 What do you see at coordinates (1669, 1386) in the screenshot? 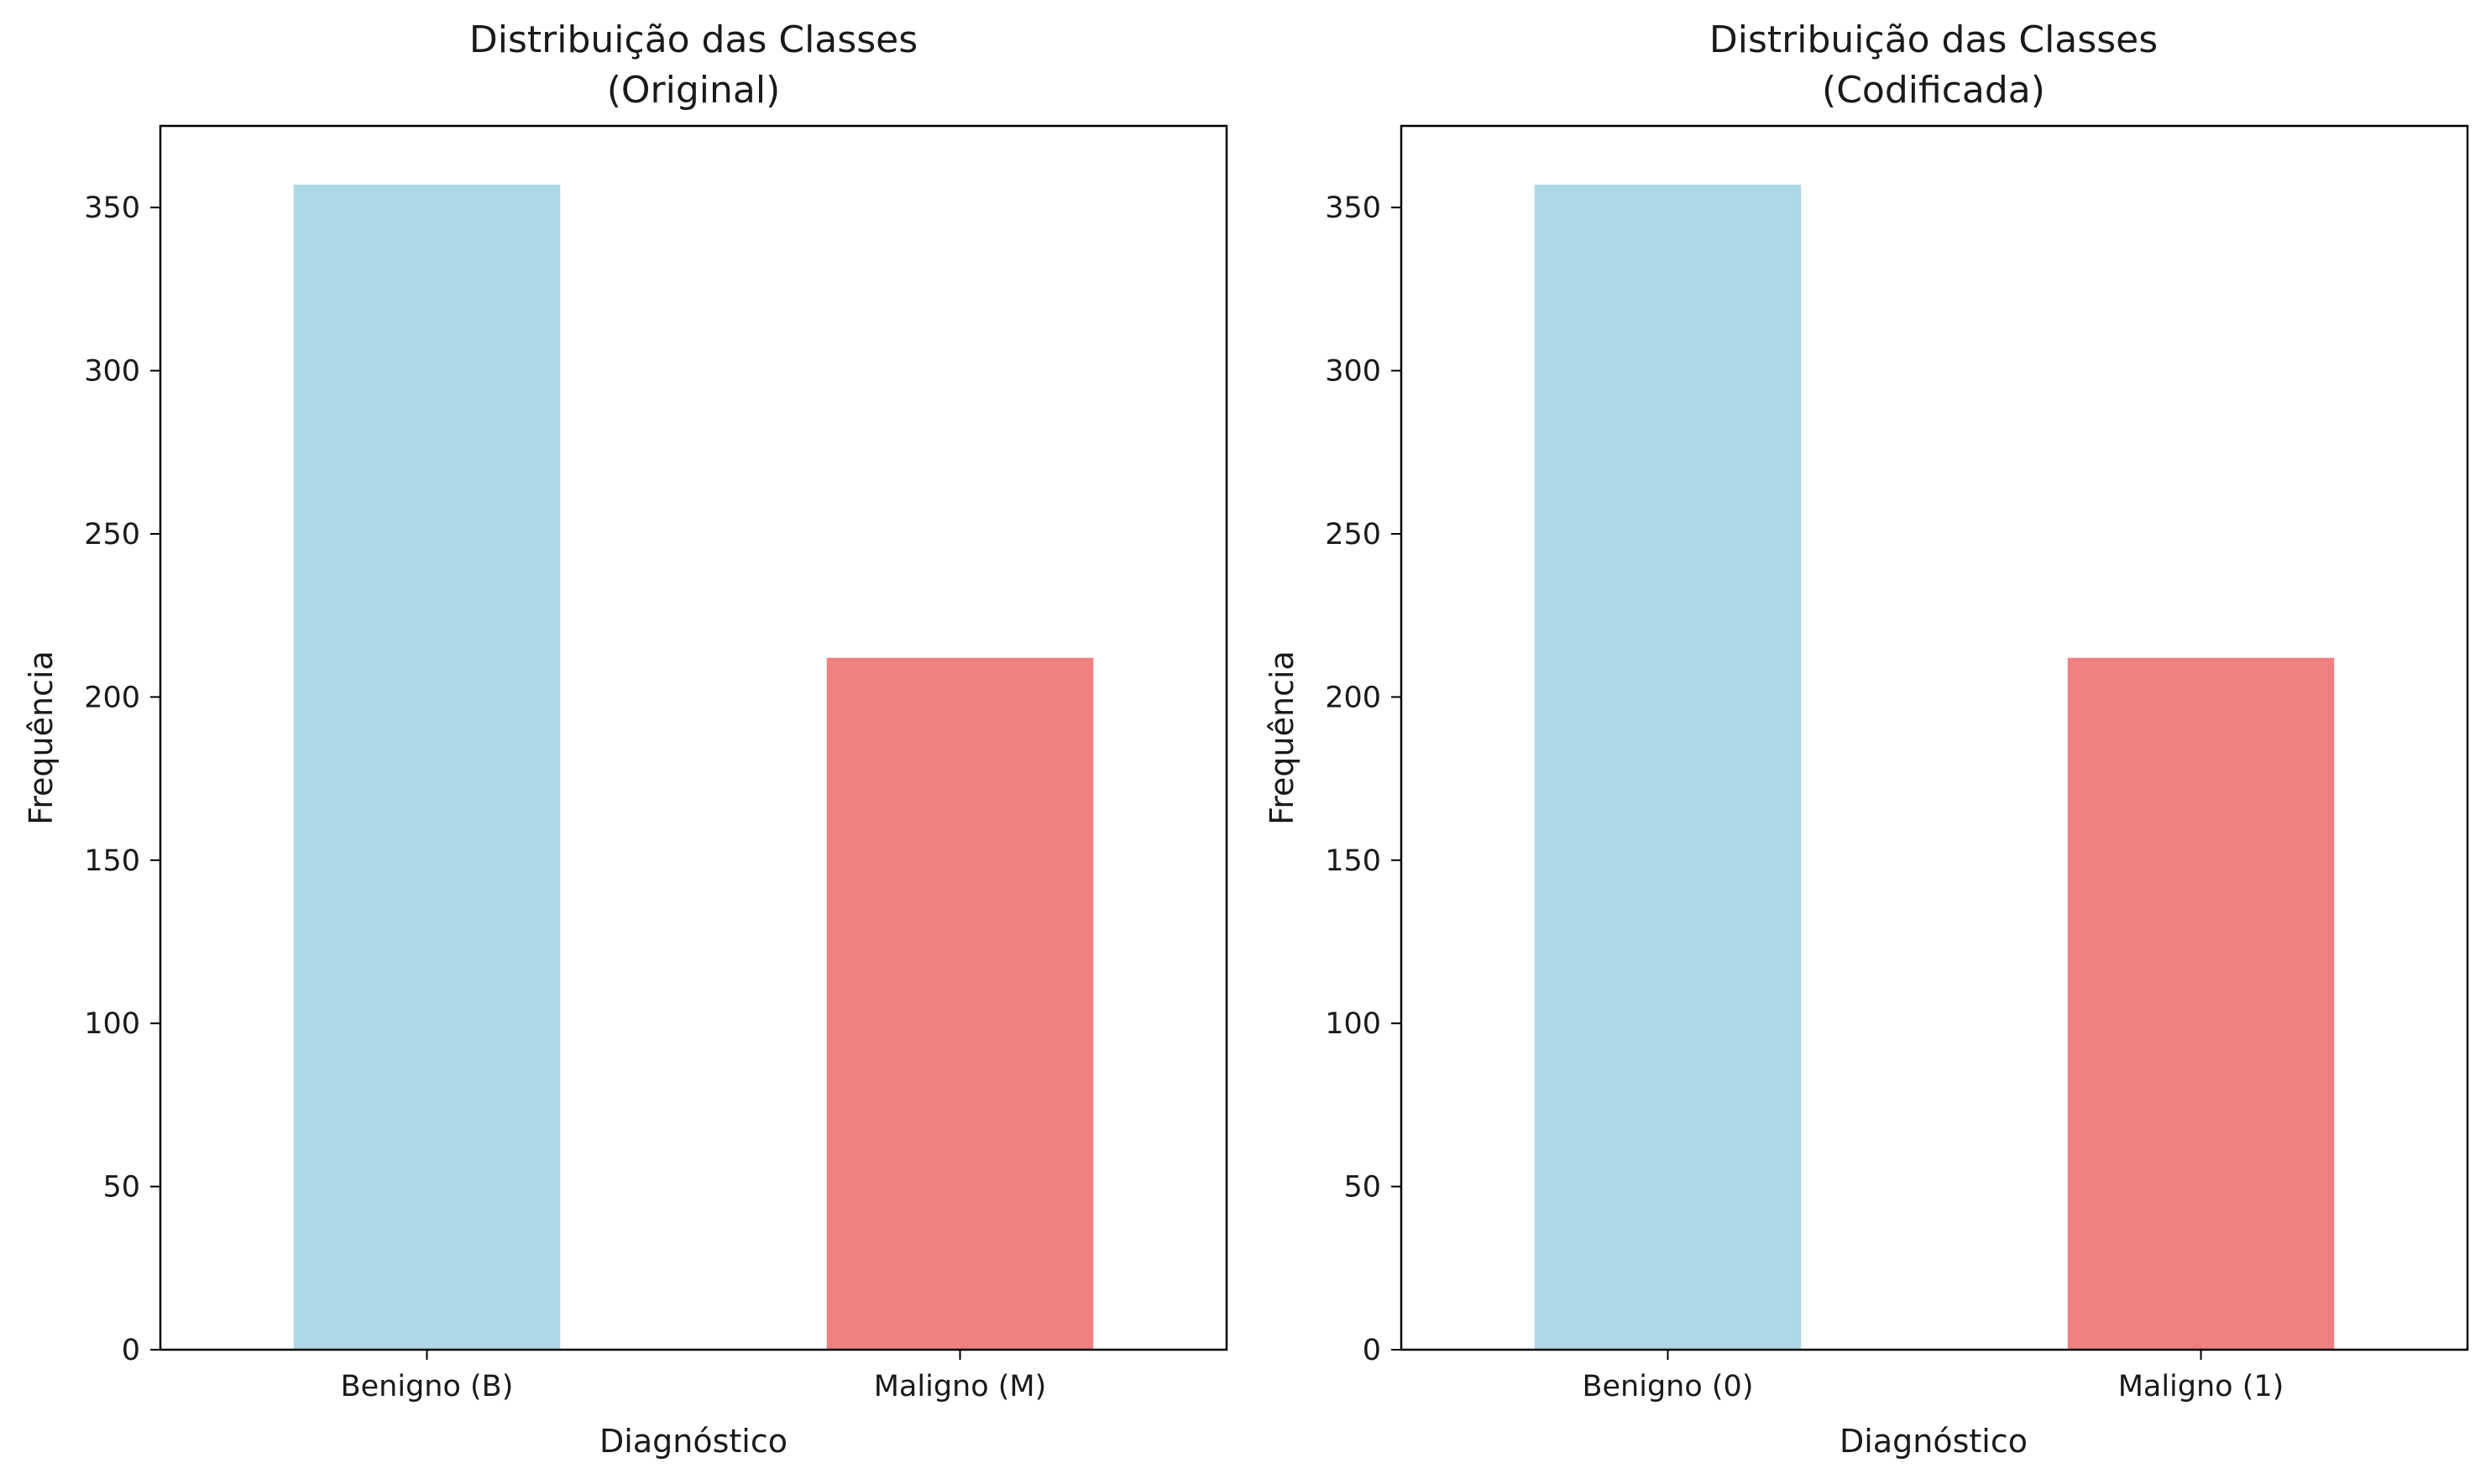
I see `x-tick-label: Benigno (0)` at bounding box center [1669, 1386].